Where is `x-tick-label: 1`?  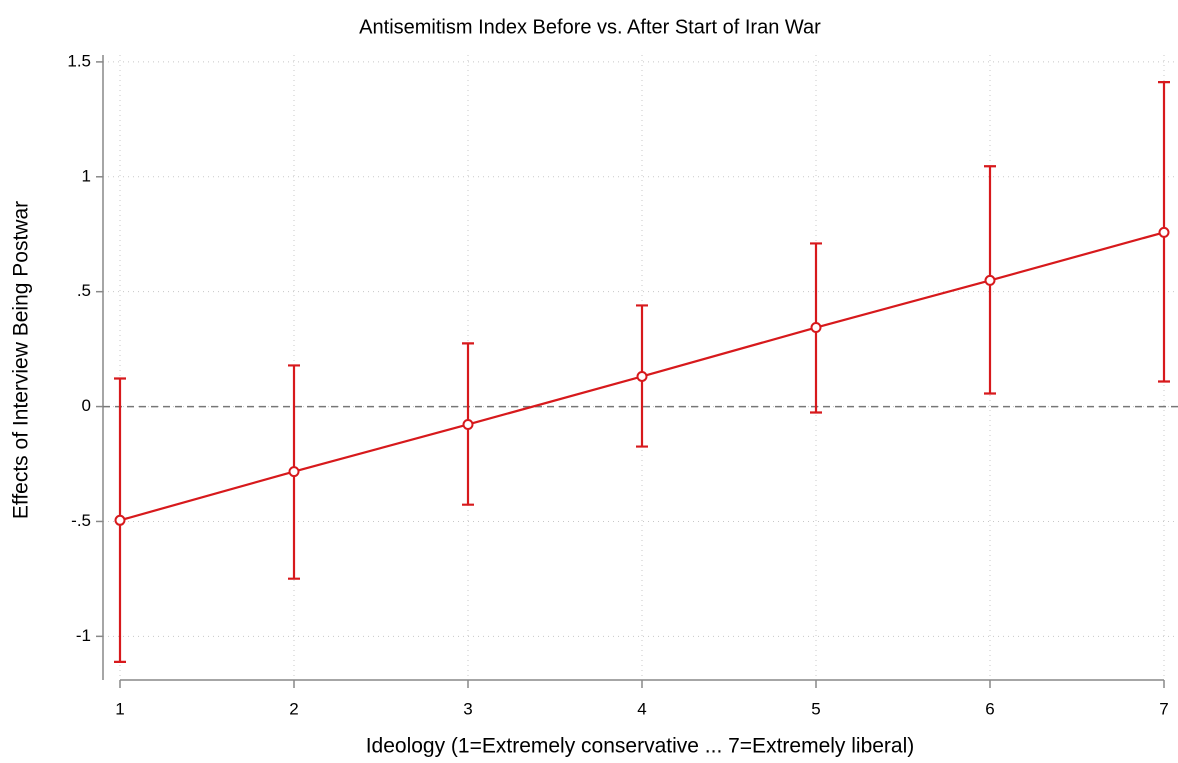
x-tick-label: 1 is located at coordinates (119, 708).